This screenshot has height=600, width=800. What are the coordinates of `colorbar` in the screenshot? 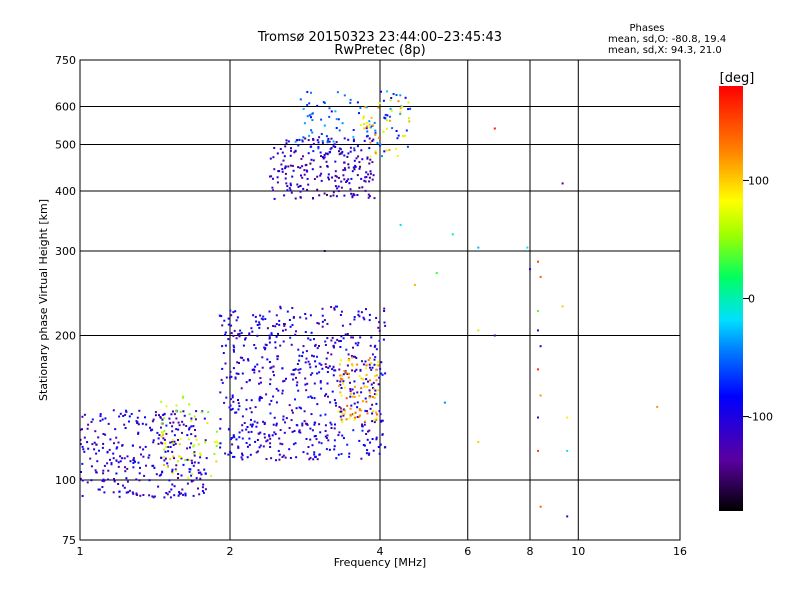 It's located at (731, 298).